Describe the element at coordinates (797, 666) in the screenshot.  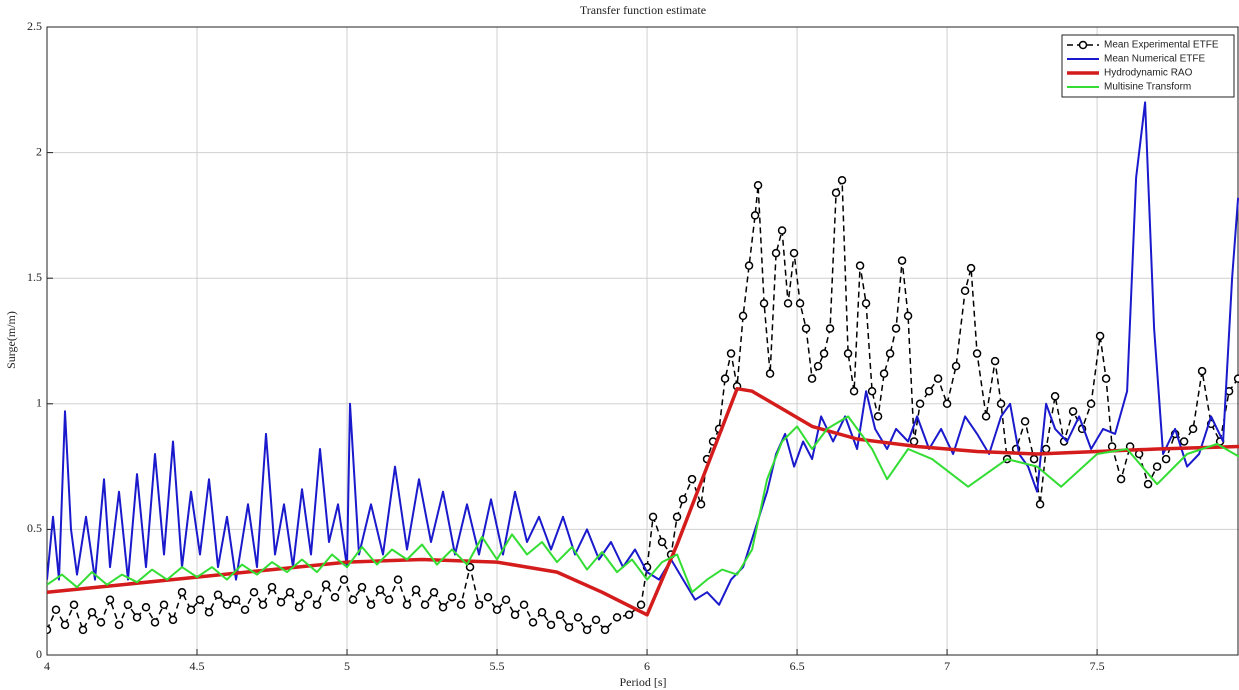
I see `x-tick-label: 6.5` at that location.